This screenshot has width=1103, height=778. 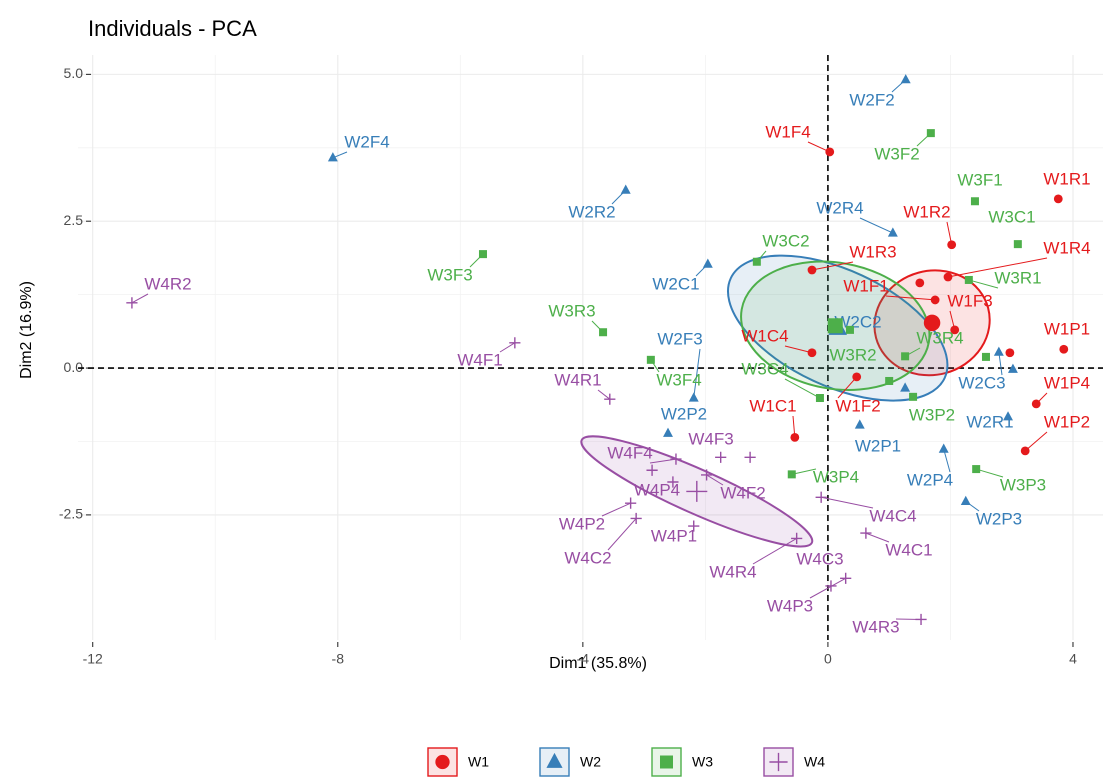 I want to click on point-label: W1C1, so click(x=772, y=405).